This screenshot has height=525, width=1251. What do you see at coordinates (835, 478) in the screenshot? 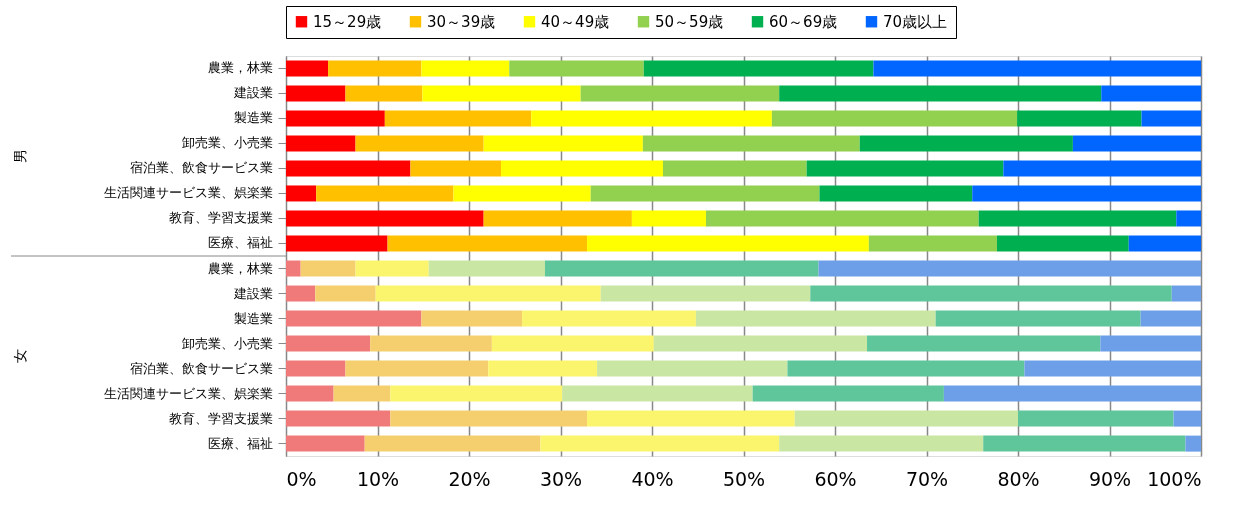
I see `x-tick-label: 60%` at bounding box center [835, 478].